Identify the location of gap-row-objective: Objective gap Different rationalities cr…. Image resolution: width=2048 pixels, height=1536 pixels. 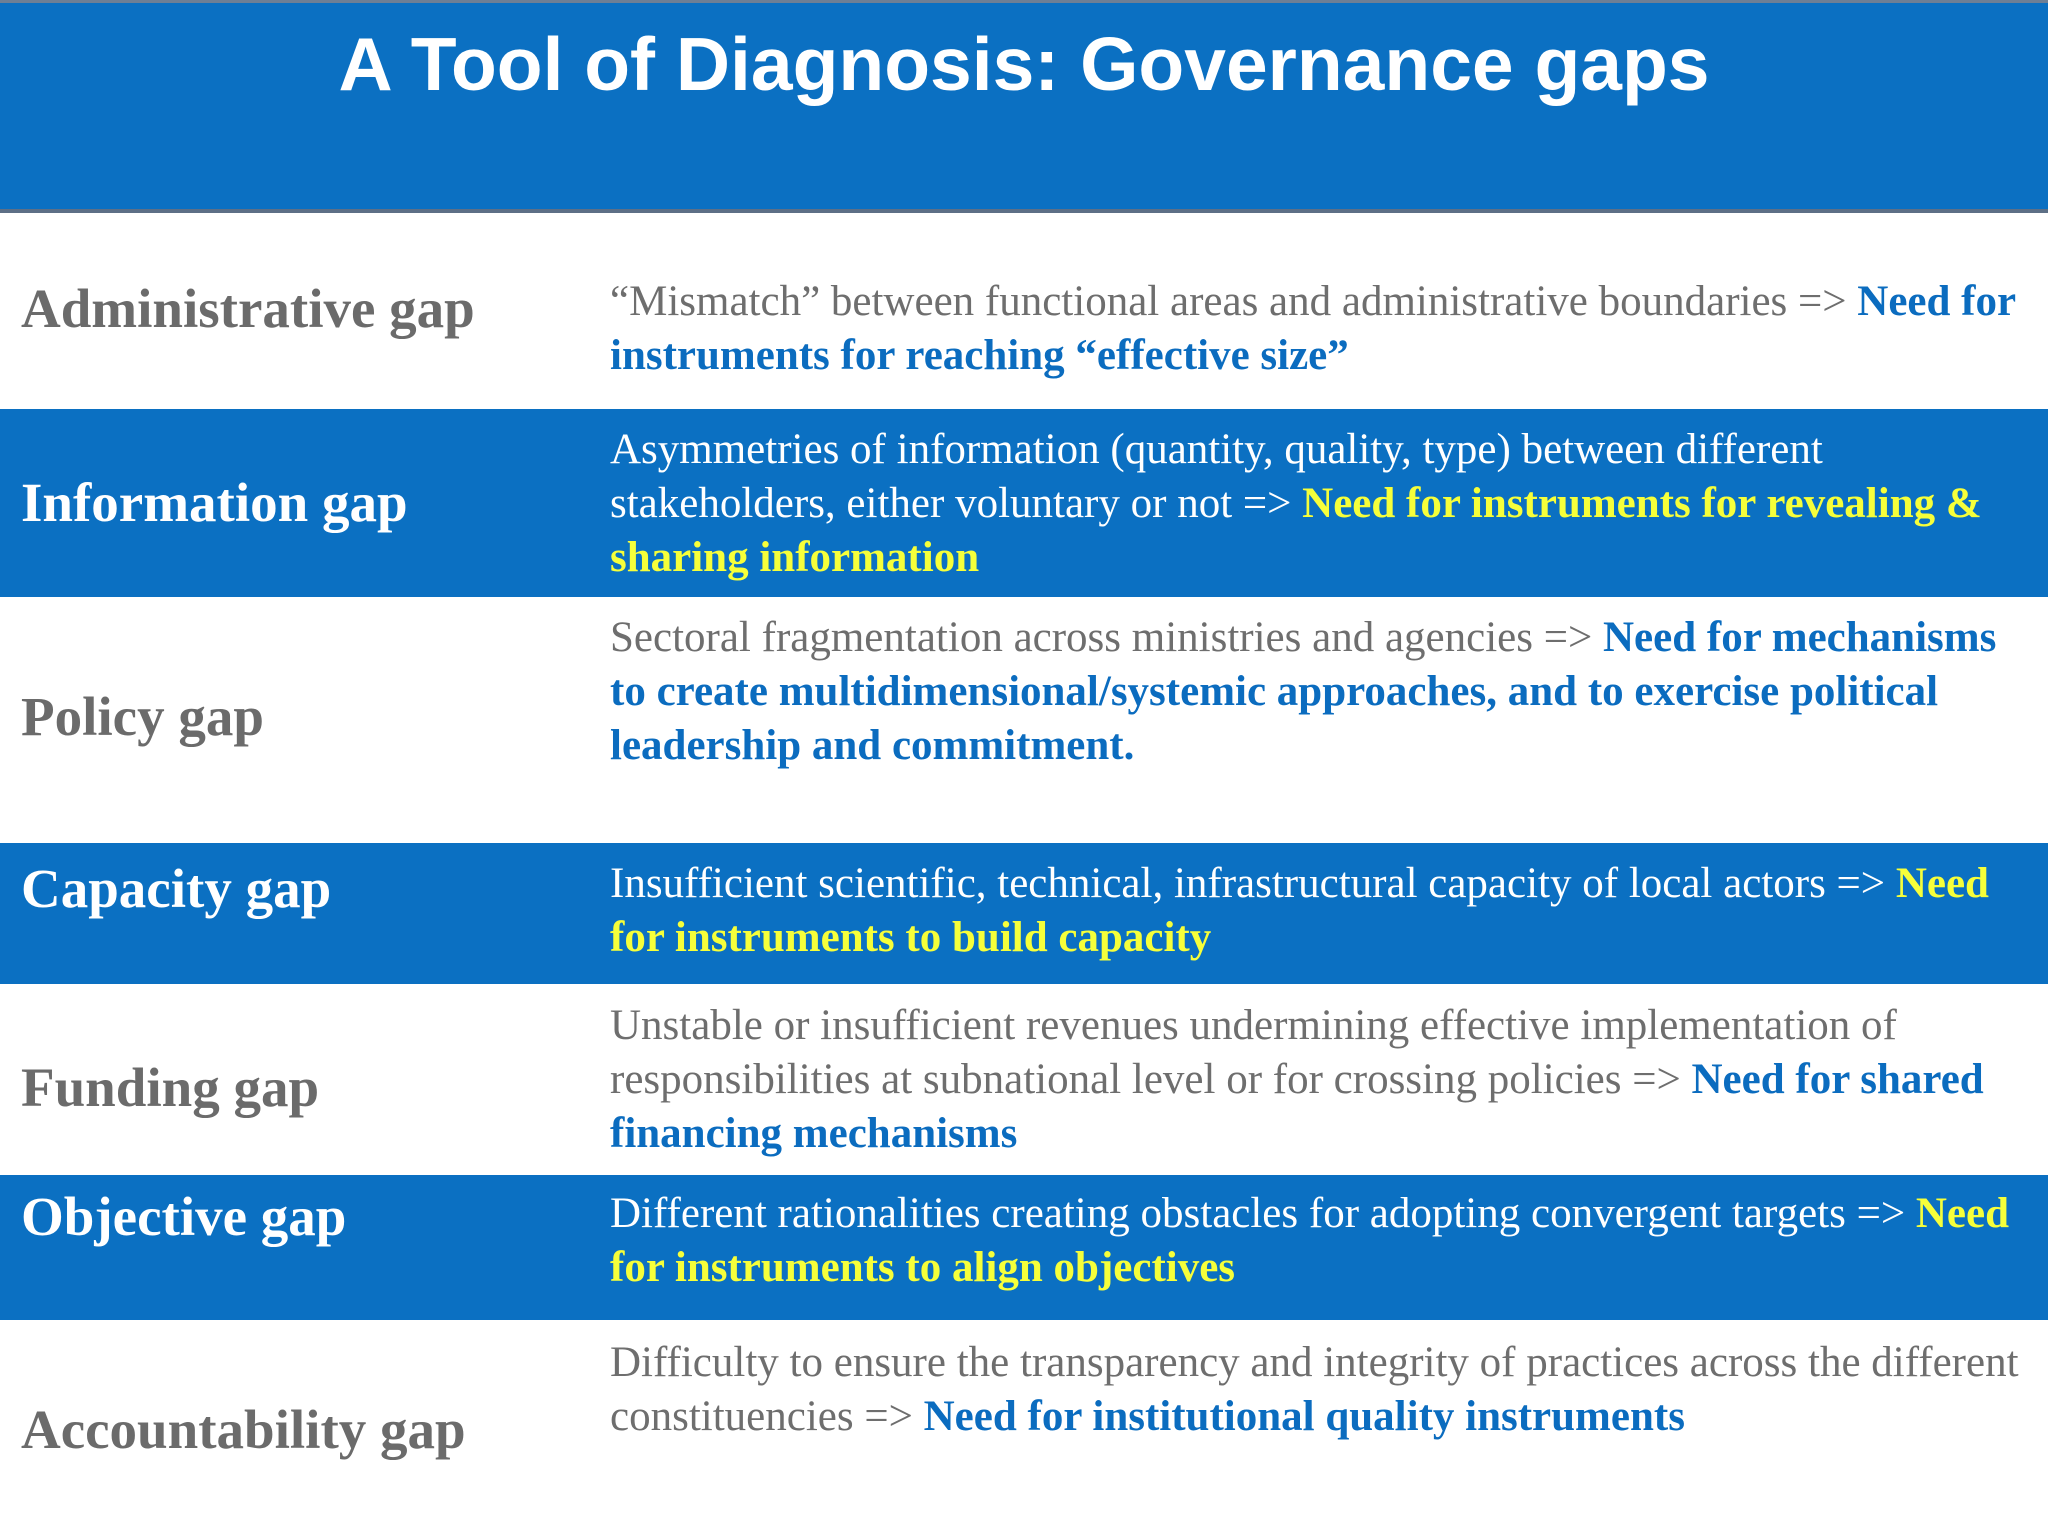
(1024, 1247).